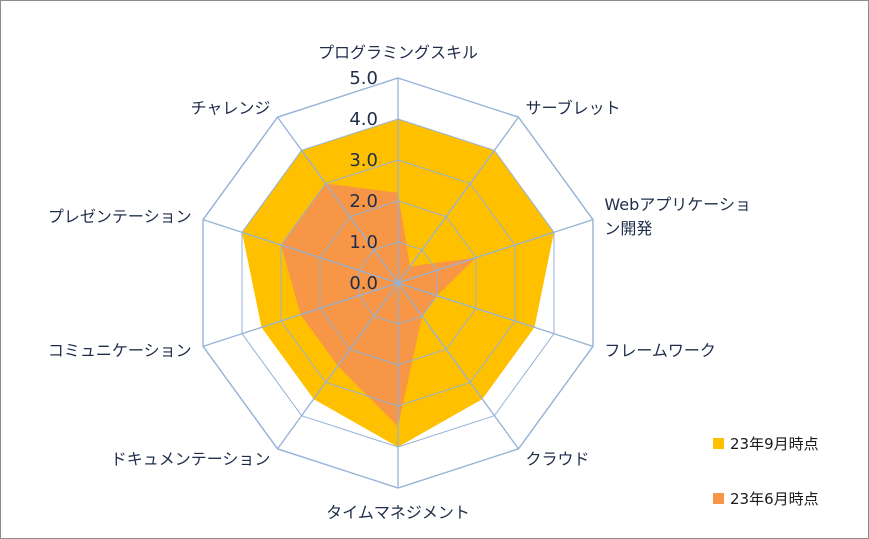  What do you see at coordinates (573, 107) in the screenshot?
I see `category-label: サーブレット` at bounding box center [573, 107].